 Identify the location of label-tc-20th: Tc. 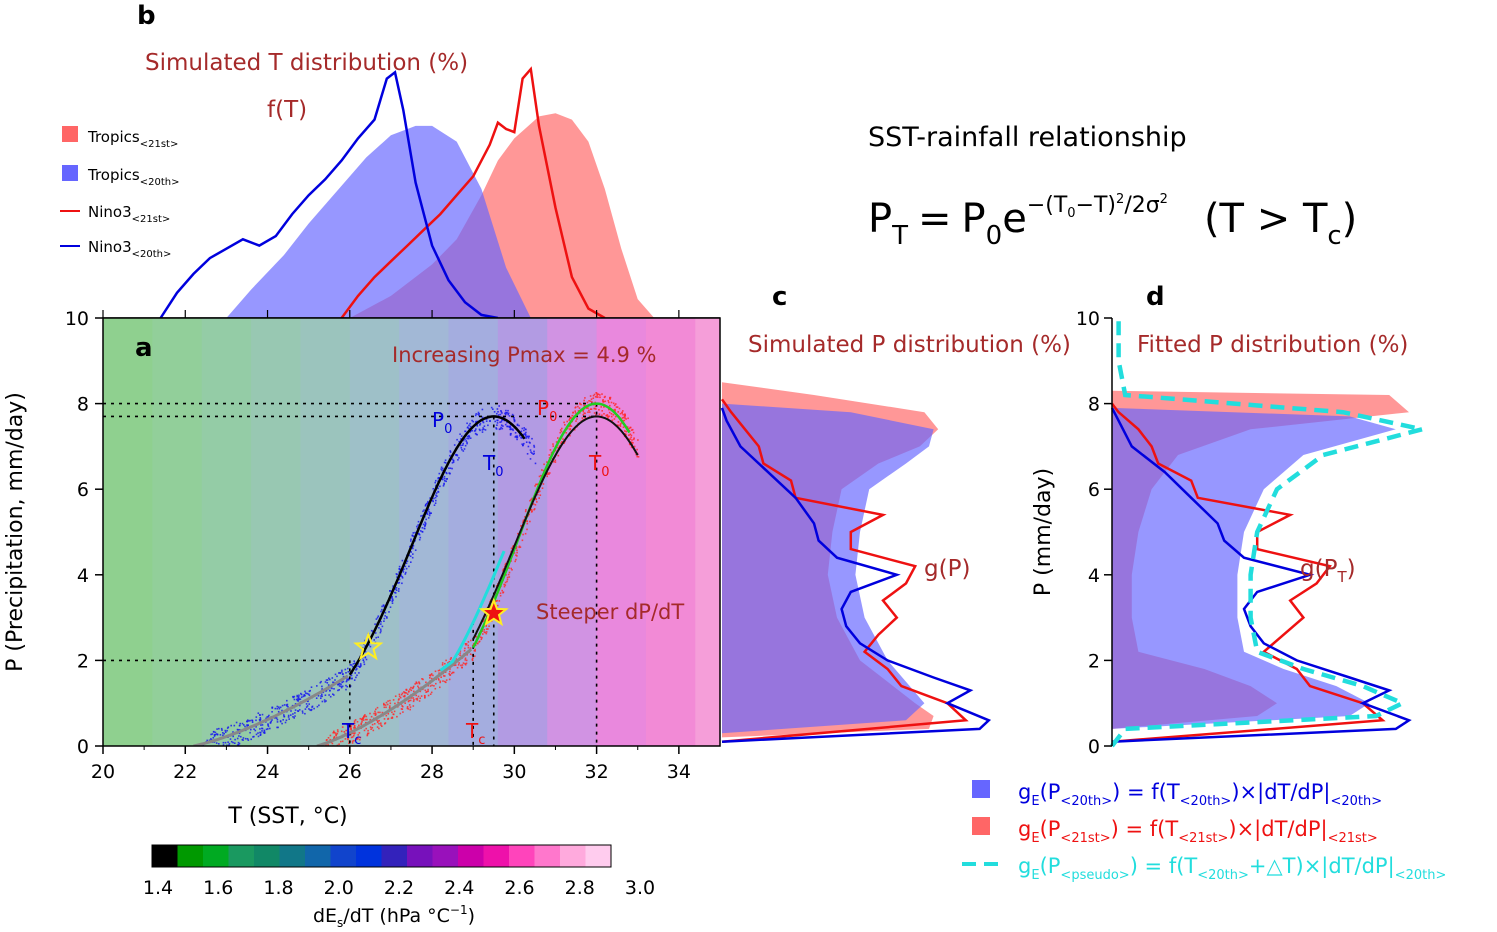
(351, 733).